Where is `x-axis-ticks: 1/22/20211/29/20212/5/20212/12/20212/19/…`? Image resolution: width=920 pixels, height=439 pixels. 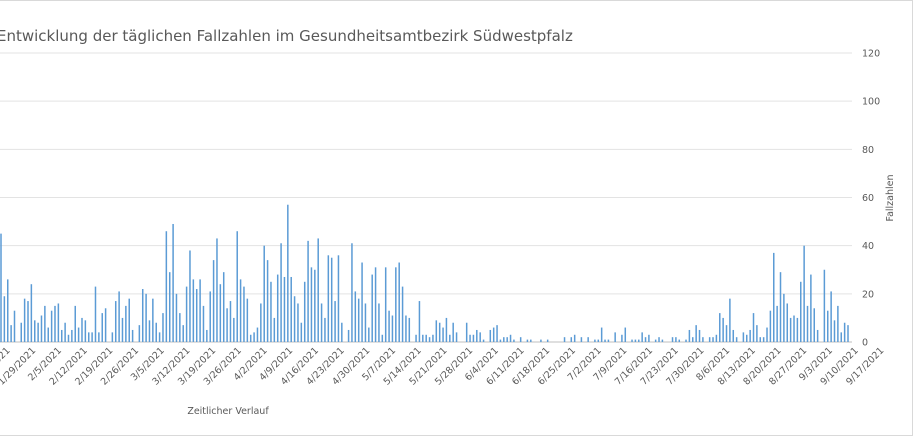 x-axis-ticks: 1/22/20211/29/20212/5/20212/12/20212/19/… is located at coordinates (443, 366).